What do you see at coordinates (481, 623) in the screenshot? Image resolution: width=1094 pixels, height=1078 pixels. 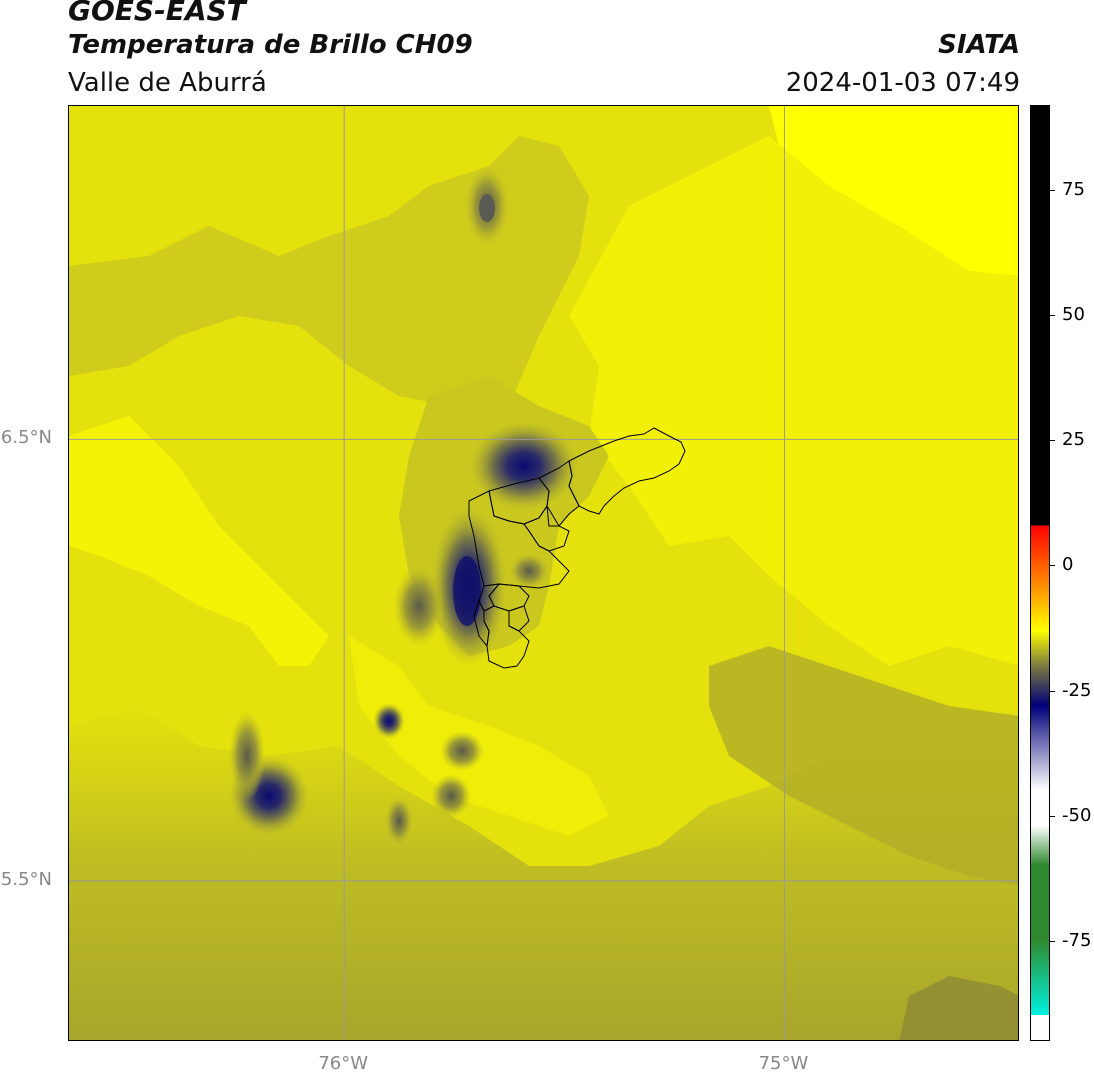 I see `municipality-boundary-laestrella` at bounding box center [481, 623].